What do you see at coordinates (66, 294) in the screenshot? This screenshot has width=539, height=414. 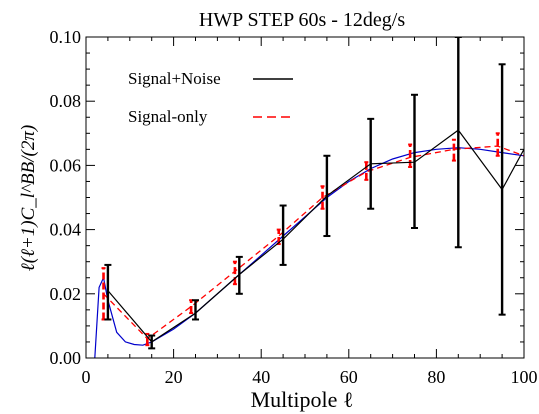 I see `y-tick-label: 0.02` at bounding box center [66, 294].